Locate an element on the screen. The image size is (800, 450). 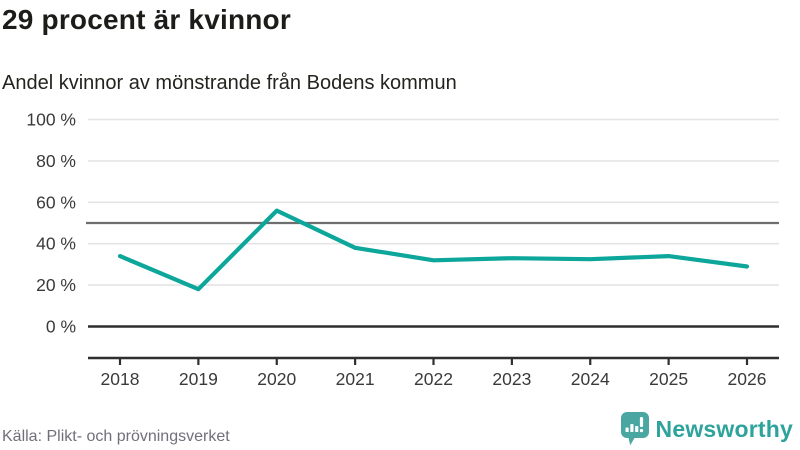
svg-text: 20 % is located at coordinates (56, 285).